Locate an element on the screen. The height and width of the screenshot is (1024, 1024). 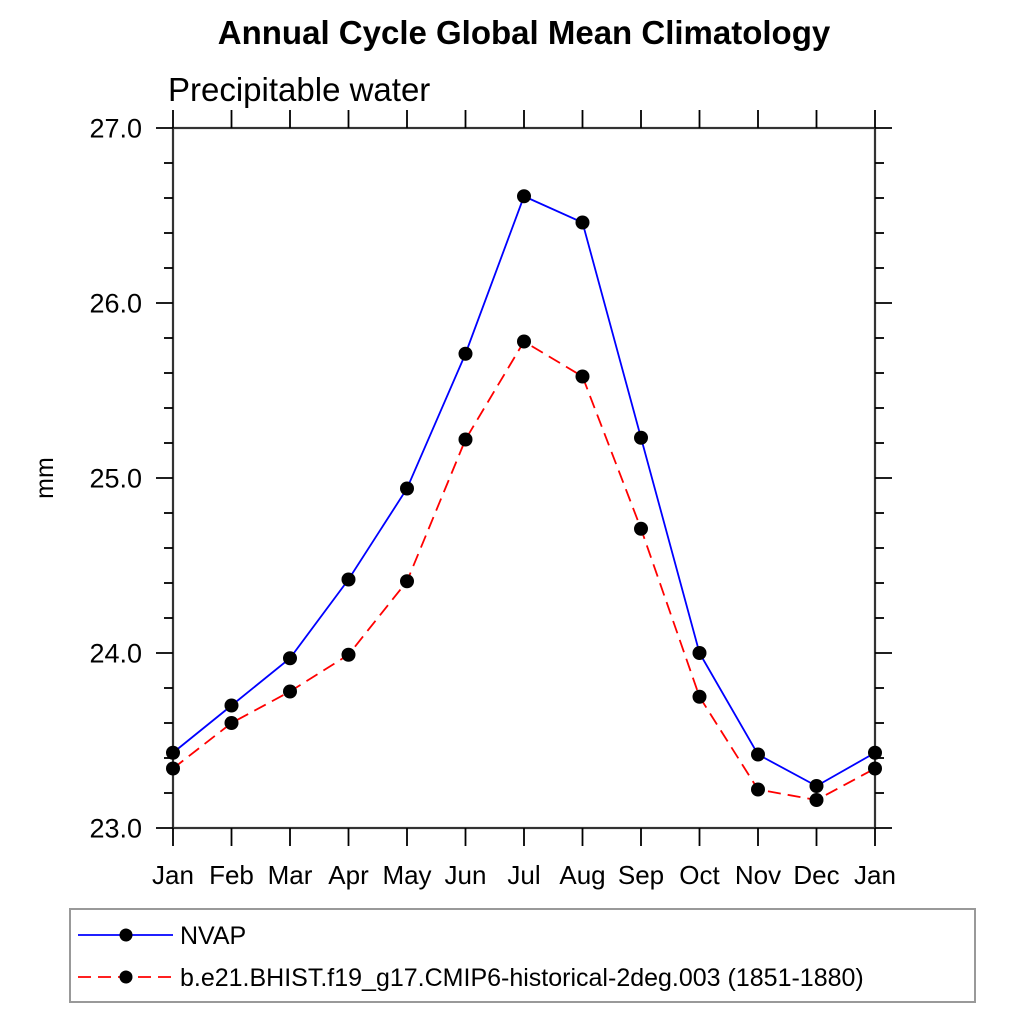
chart-title: Annual Cycle Global Mean Climatology is located at coordinates (524, 32).